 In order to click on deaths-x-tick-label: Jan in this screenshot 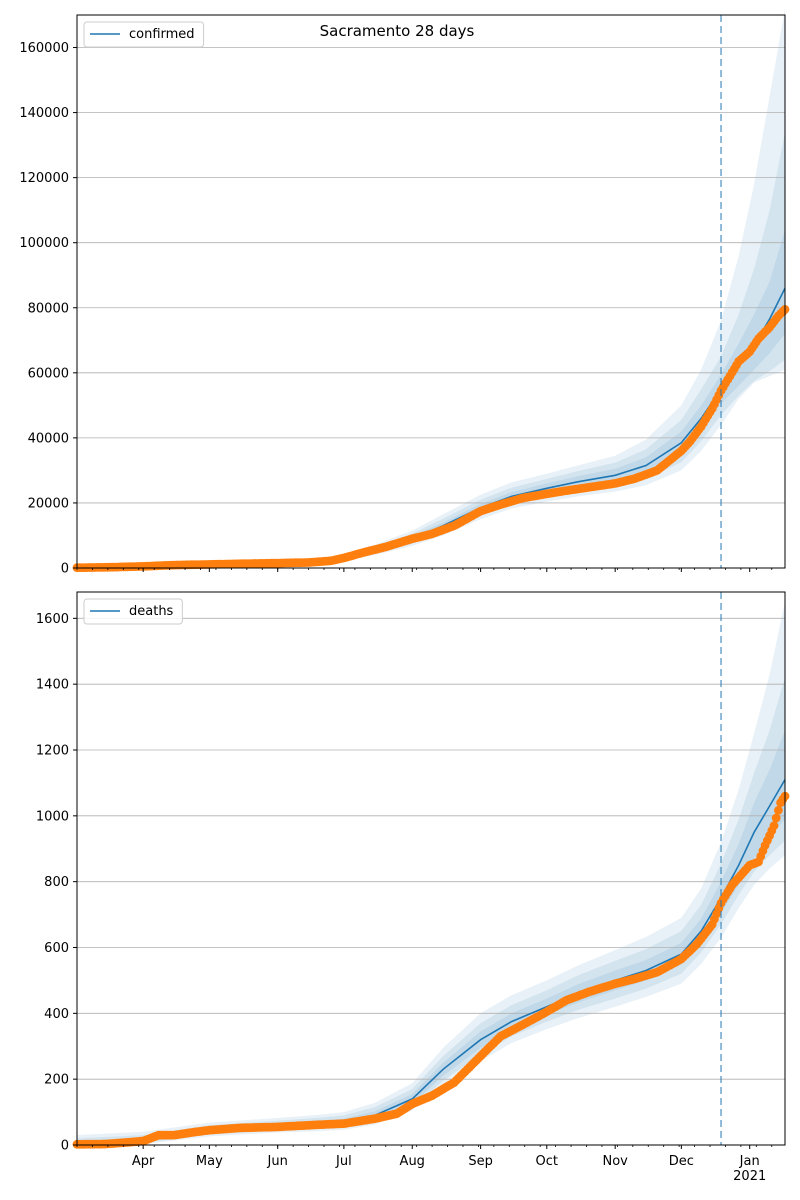, I will do `click(749, 1161)`.